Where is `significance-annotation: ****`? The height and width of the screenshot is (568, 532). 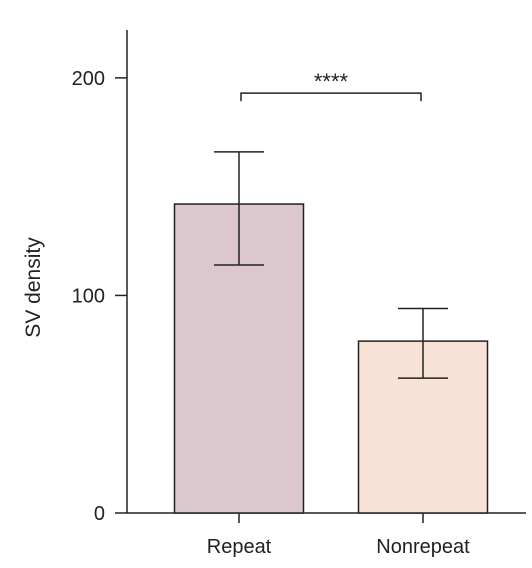 significance-annotation: **** is located at coordinates (331, 85).